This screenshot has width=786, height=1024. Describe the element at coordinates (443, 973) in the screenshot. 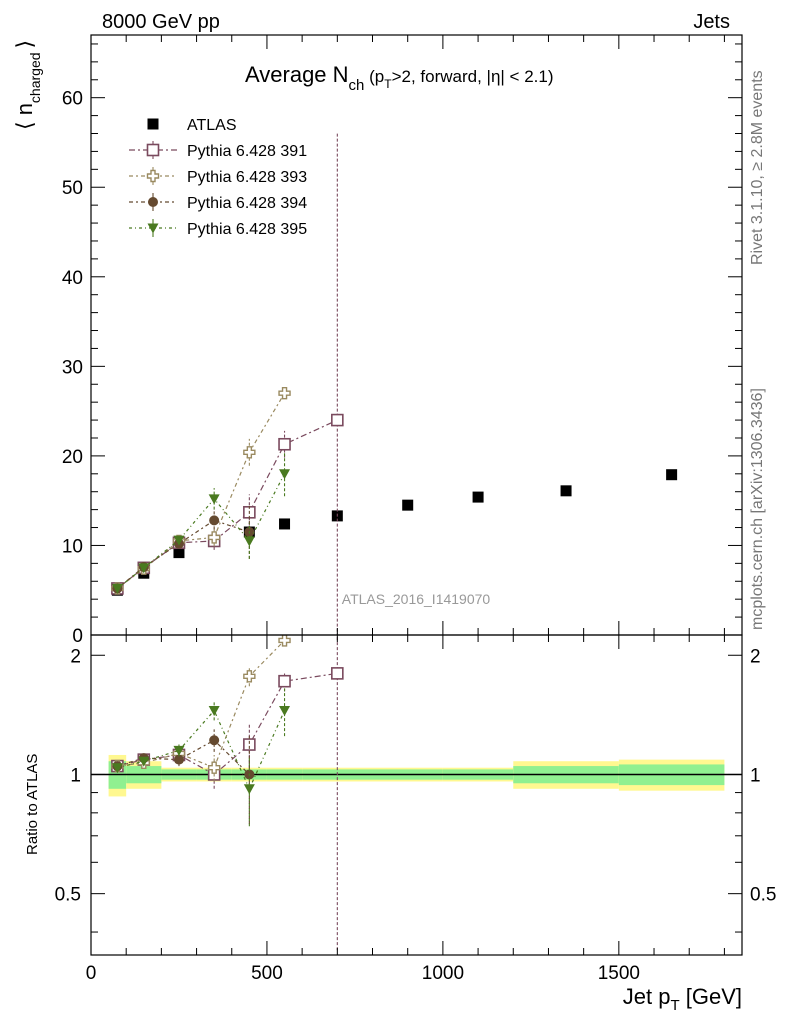

I see `x-tick-label: 1000` at that location.